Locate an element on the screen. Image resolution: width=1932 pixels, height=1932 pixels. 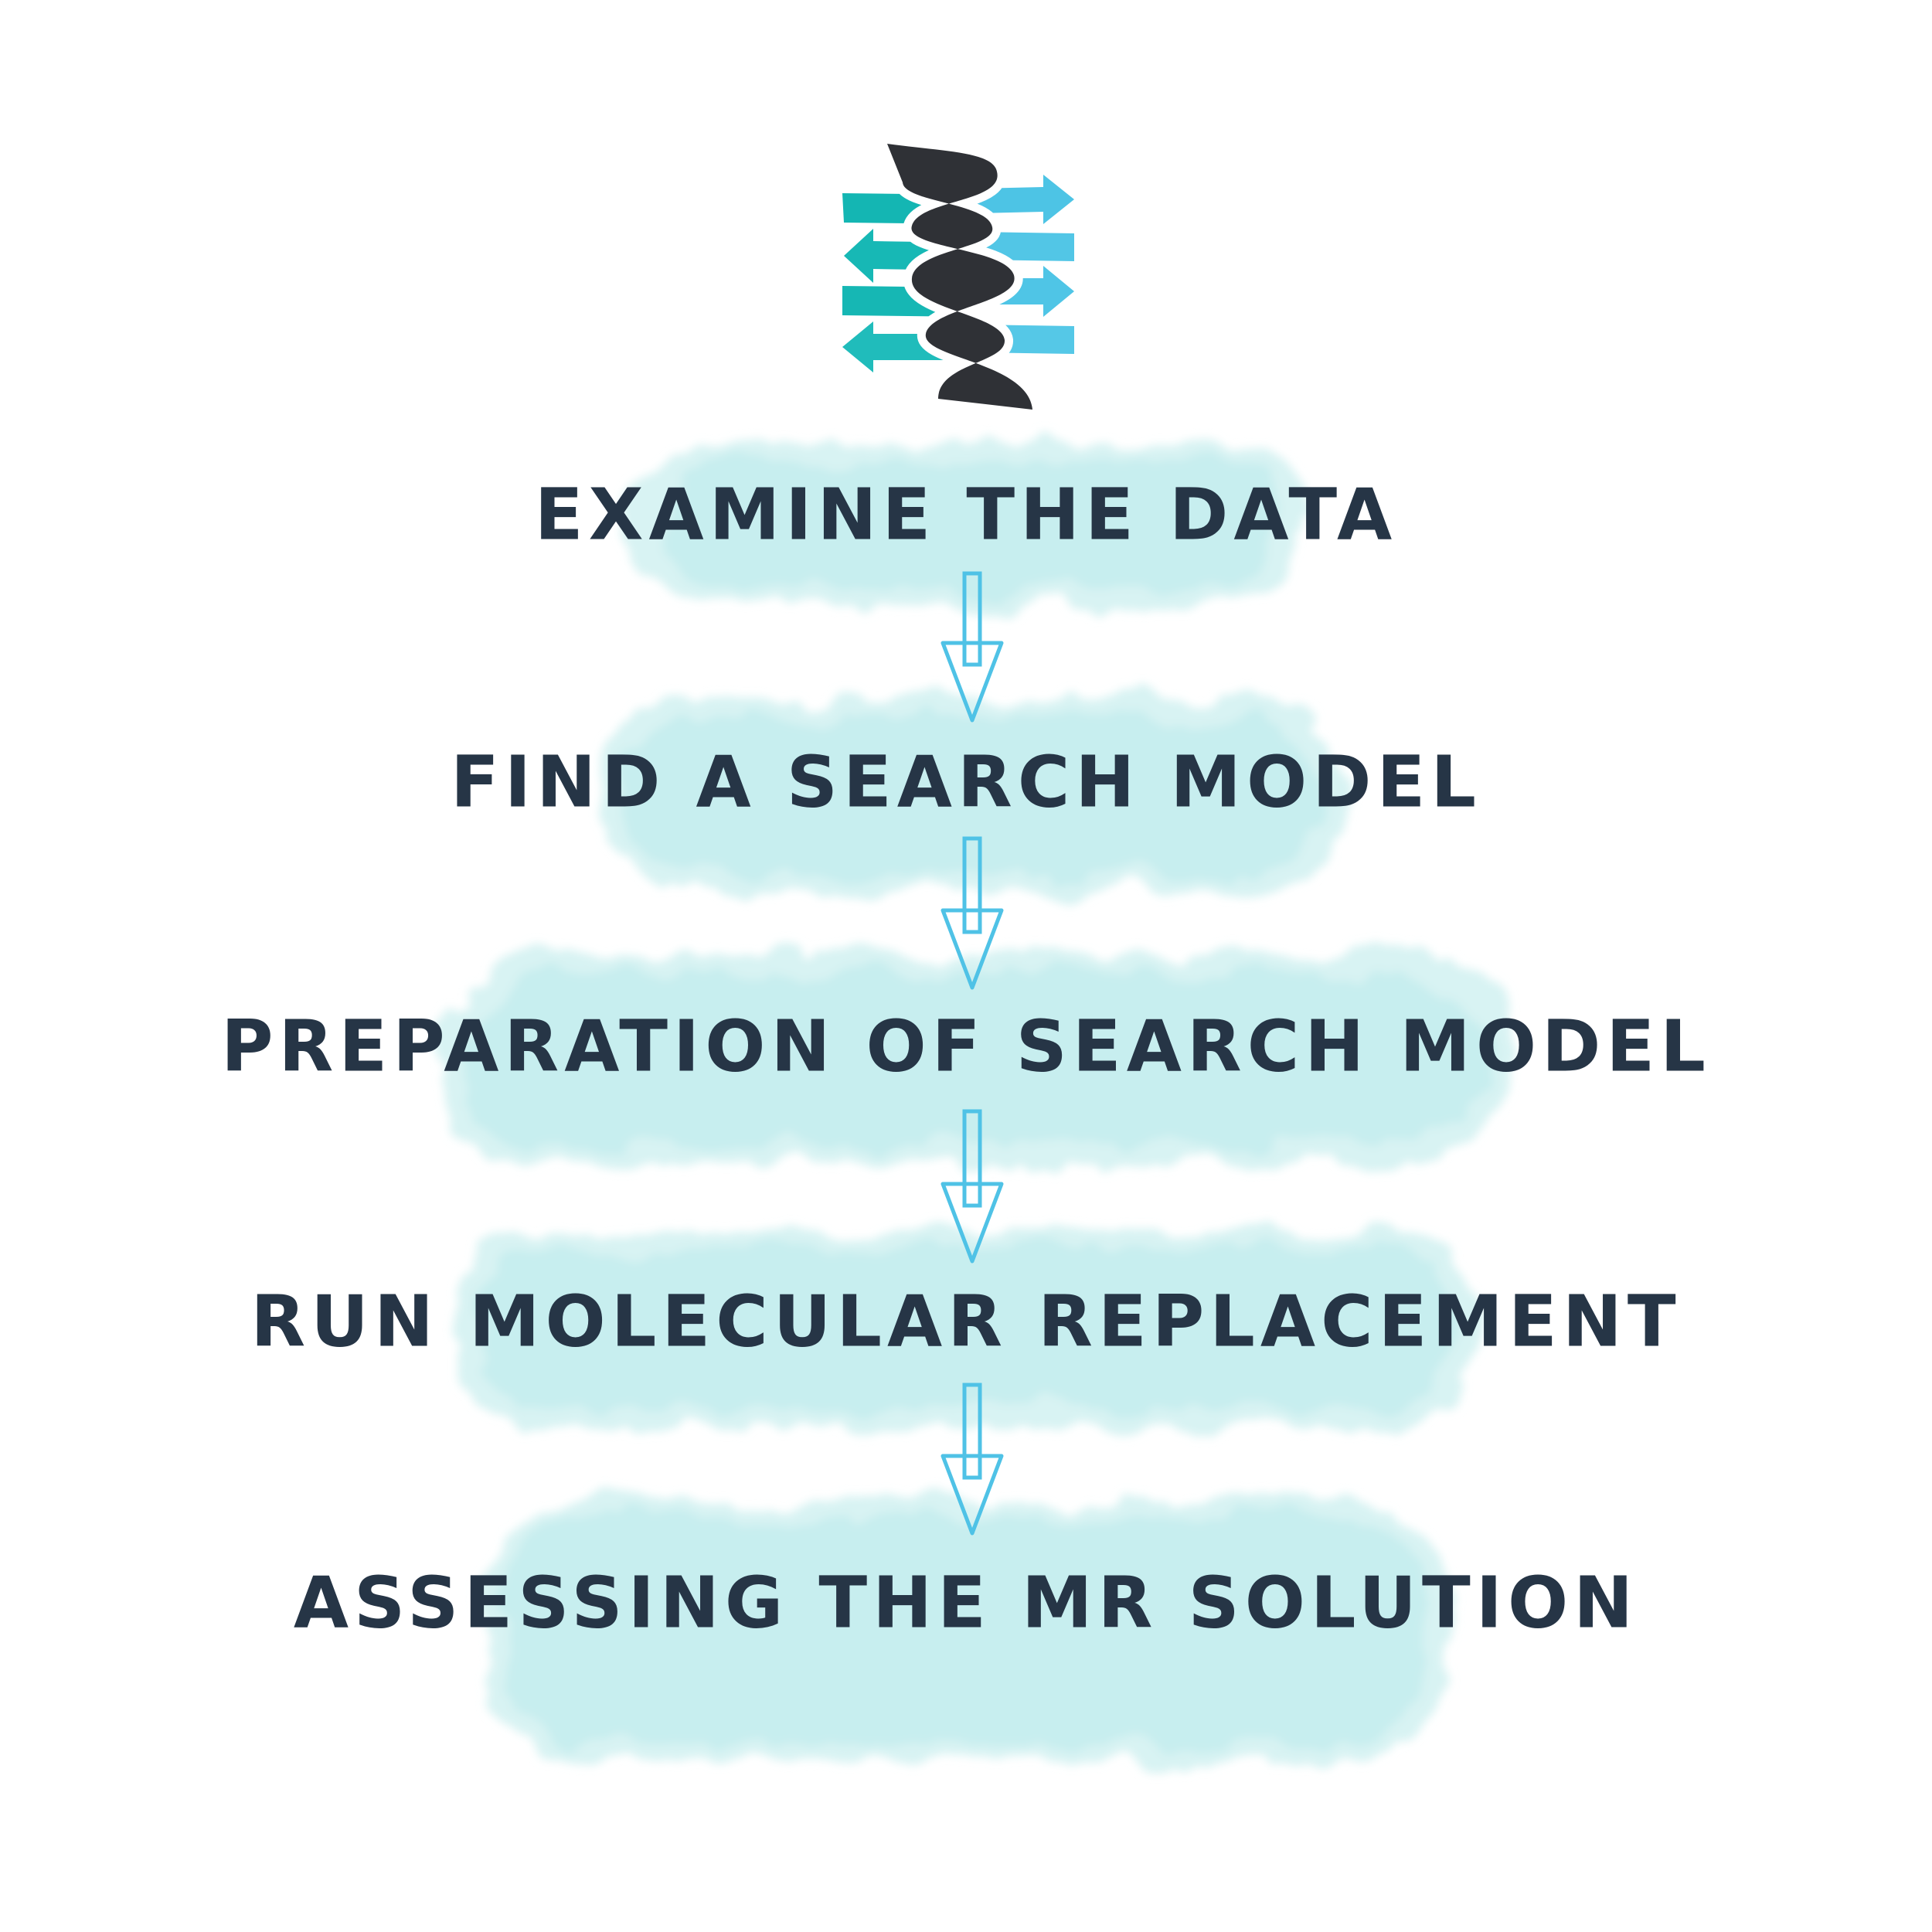
logo-helix-ribbon is located at coordinates (960, 276).